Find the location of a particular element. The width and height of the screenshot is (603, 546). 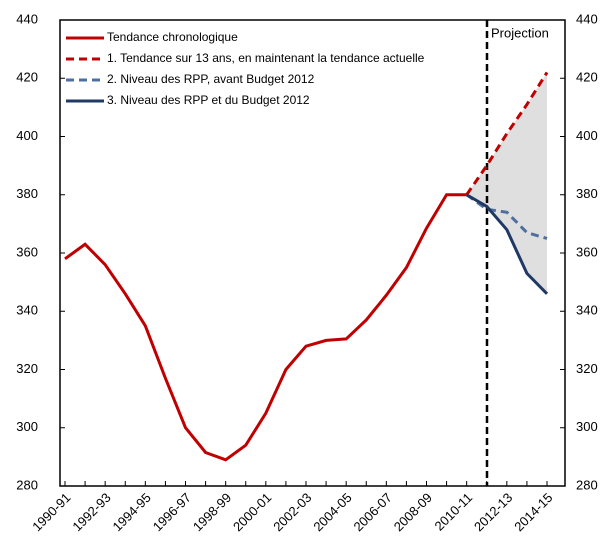

legend-label: Tendance chronologique is located at coordinates (172, 37).